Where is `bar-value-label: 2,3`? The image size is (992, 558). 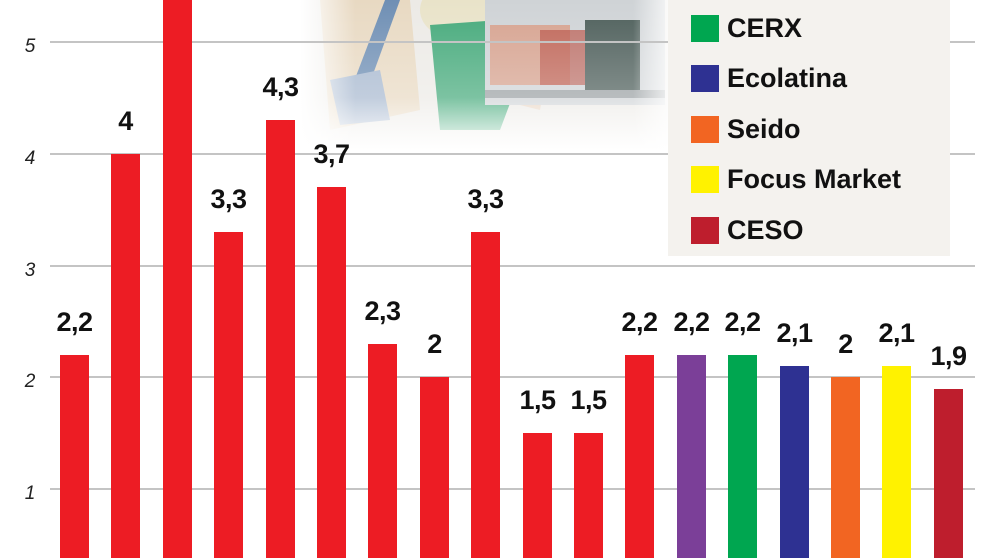 bar-value-label: 2,3 is located at coordinates (382, 311).